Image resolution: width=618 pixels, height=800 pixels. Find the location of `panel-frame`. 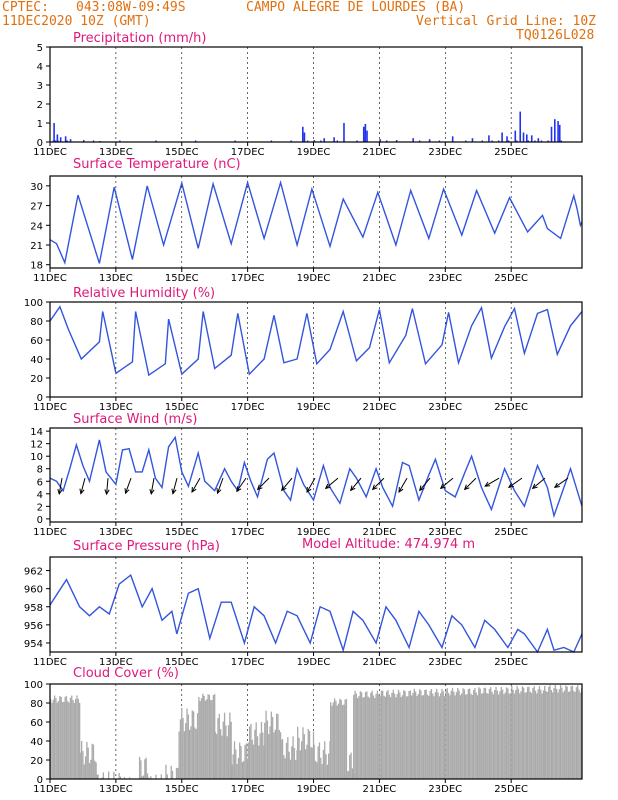

panel-frame is located at coordinates (316, 604).